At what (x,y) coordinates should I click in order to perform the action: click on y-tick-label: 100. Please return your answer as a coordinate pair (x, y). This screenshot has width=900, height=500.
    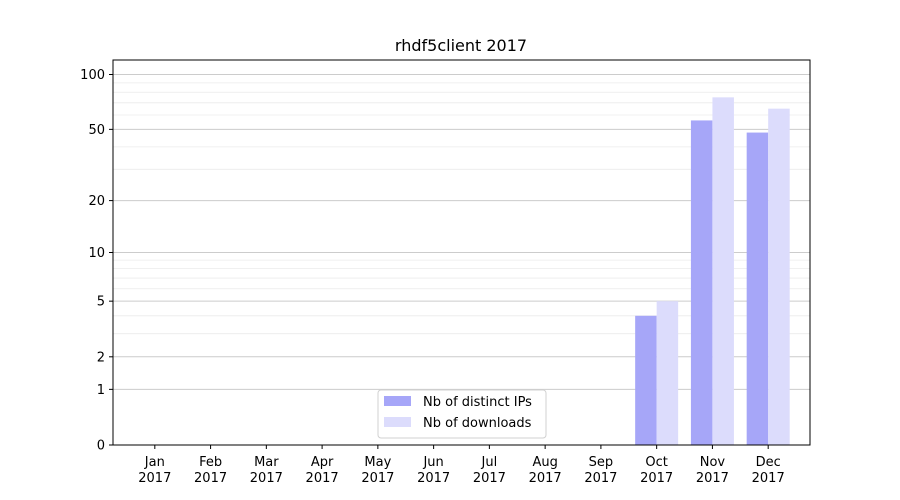
    Looking at the image, I should click on (92, 75).